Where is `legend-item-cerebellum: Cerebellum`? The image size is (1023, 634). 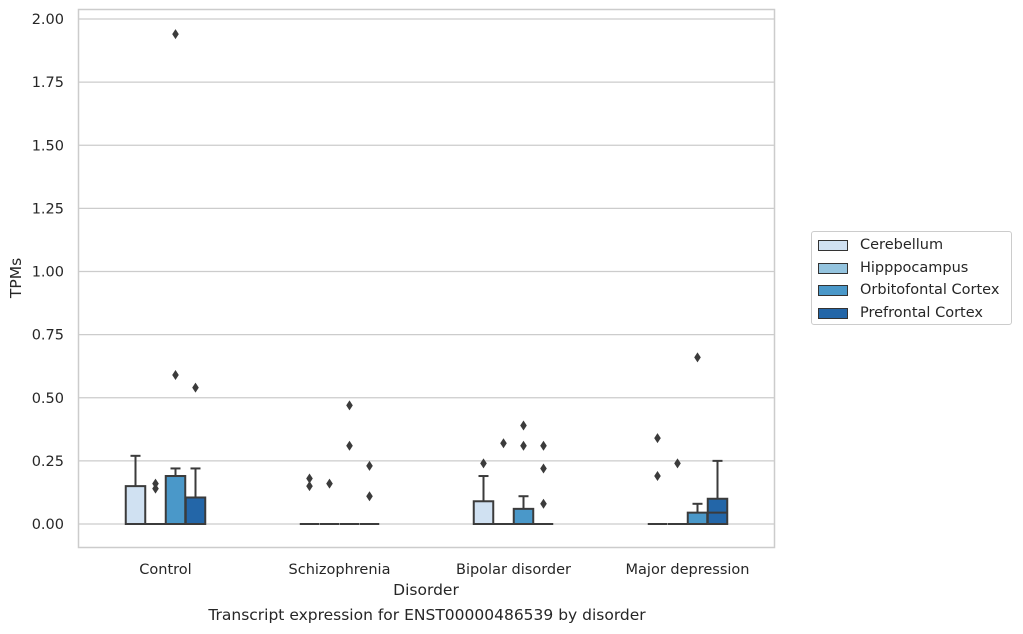
legend-item-cerebellum: Cerebellum is located at coordinates (880, 245).